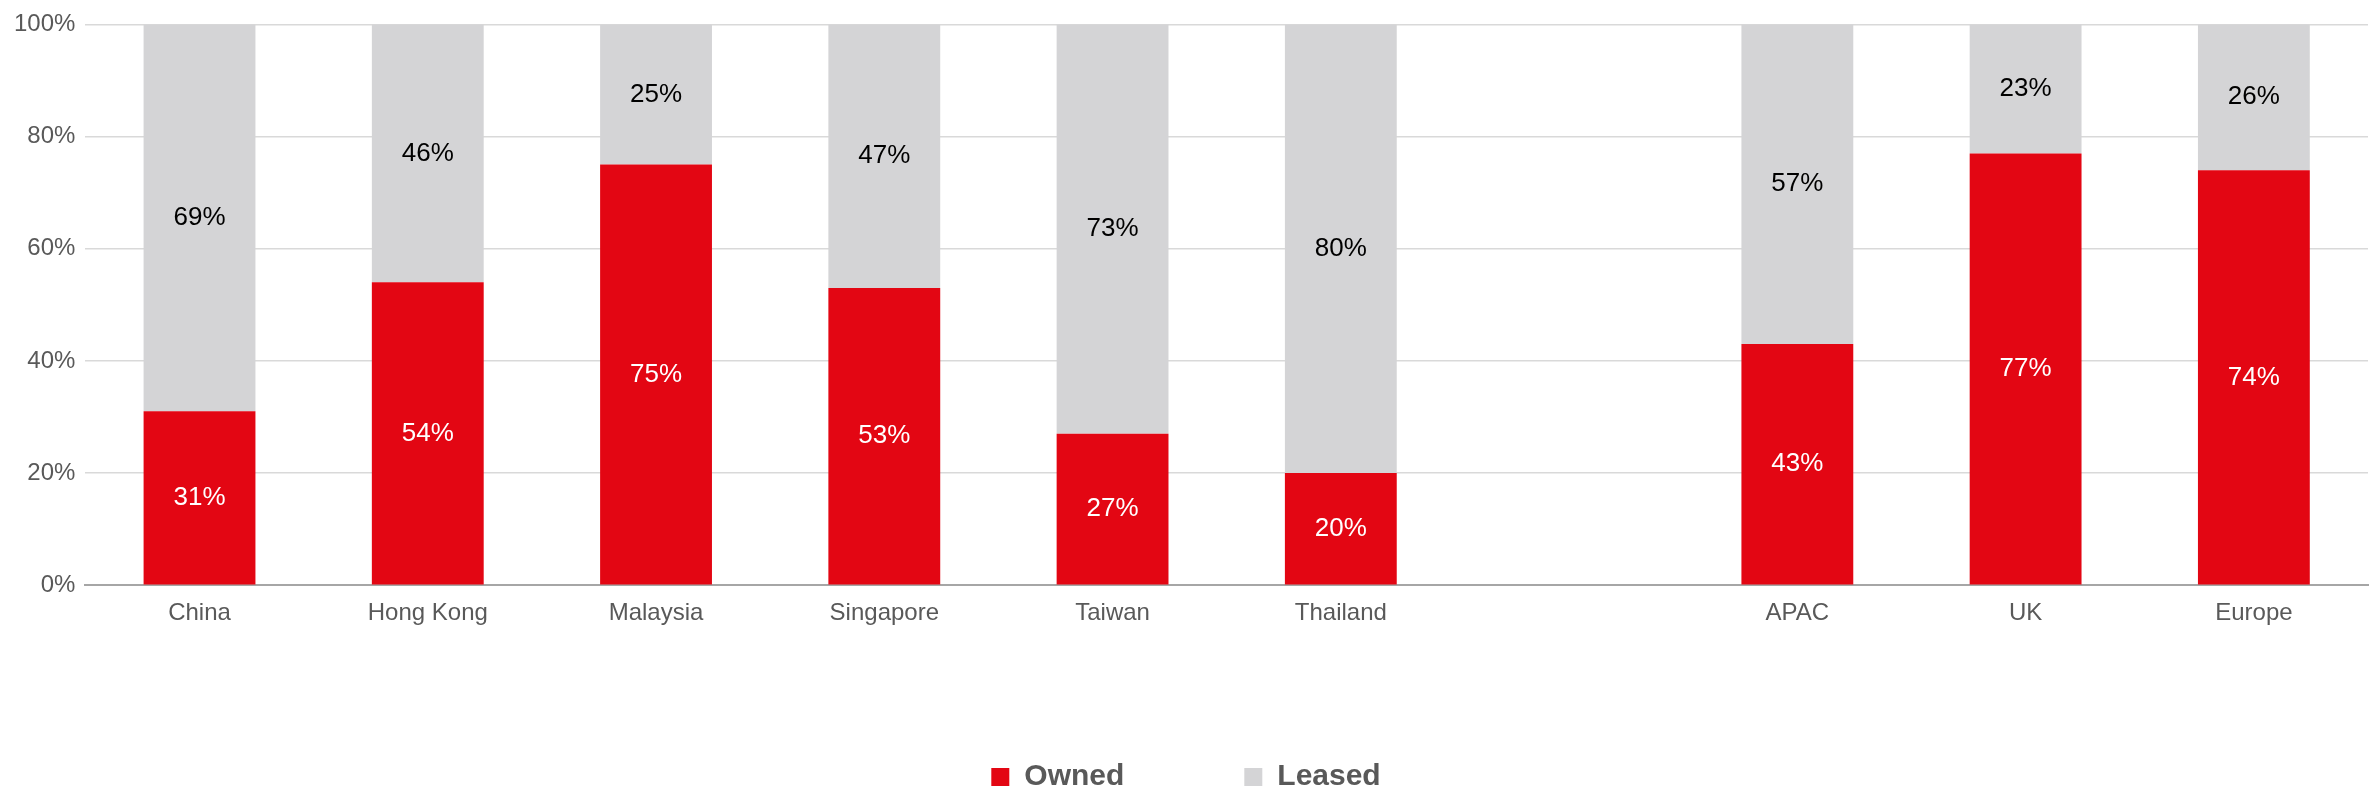 The height and width of the screenshot is (806, 2372). Describe the element at coordinates (1797, 182) in the screenshot. I see `data-label: 57%` at that location.